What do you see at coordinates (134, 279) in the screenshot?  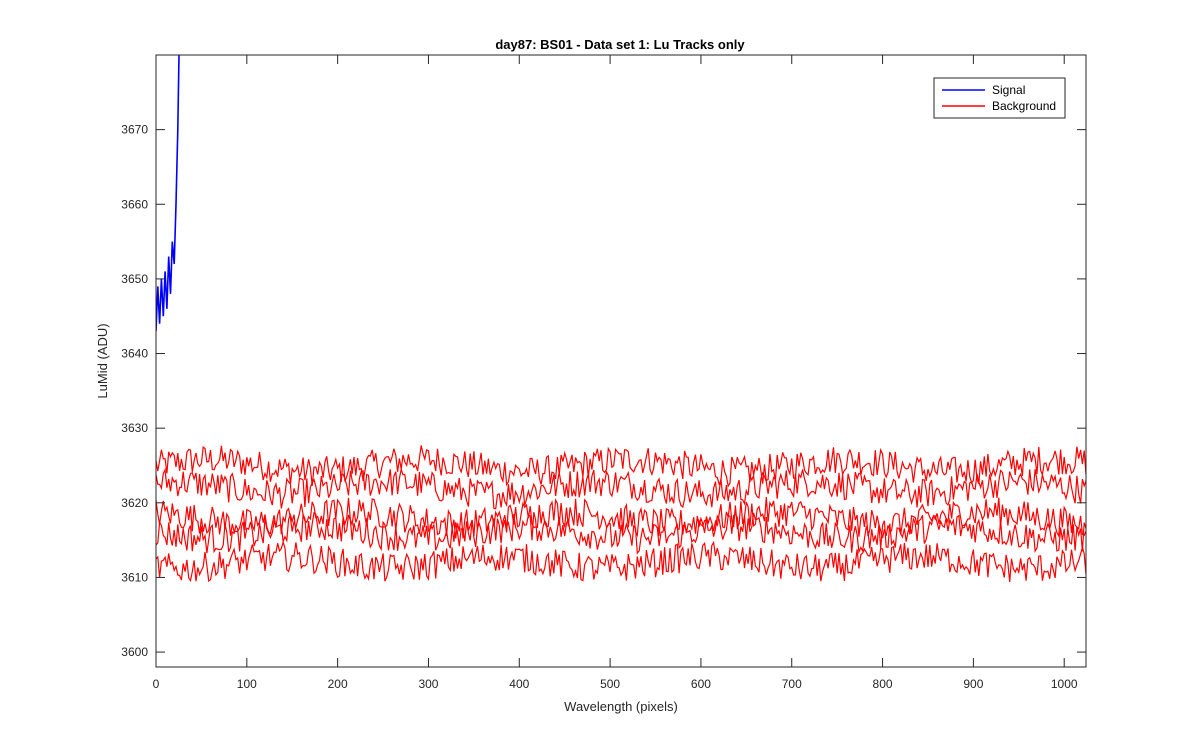 I see `y-tick-label: 3650` at bounding box center [134, 279].